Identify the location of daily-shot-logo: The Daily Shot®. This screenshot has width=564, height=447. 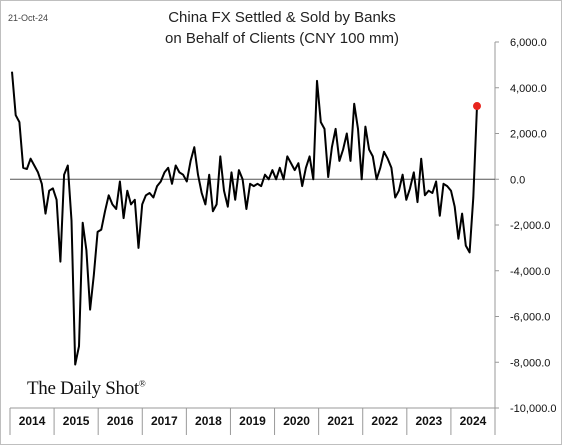
(86, 388).